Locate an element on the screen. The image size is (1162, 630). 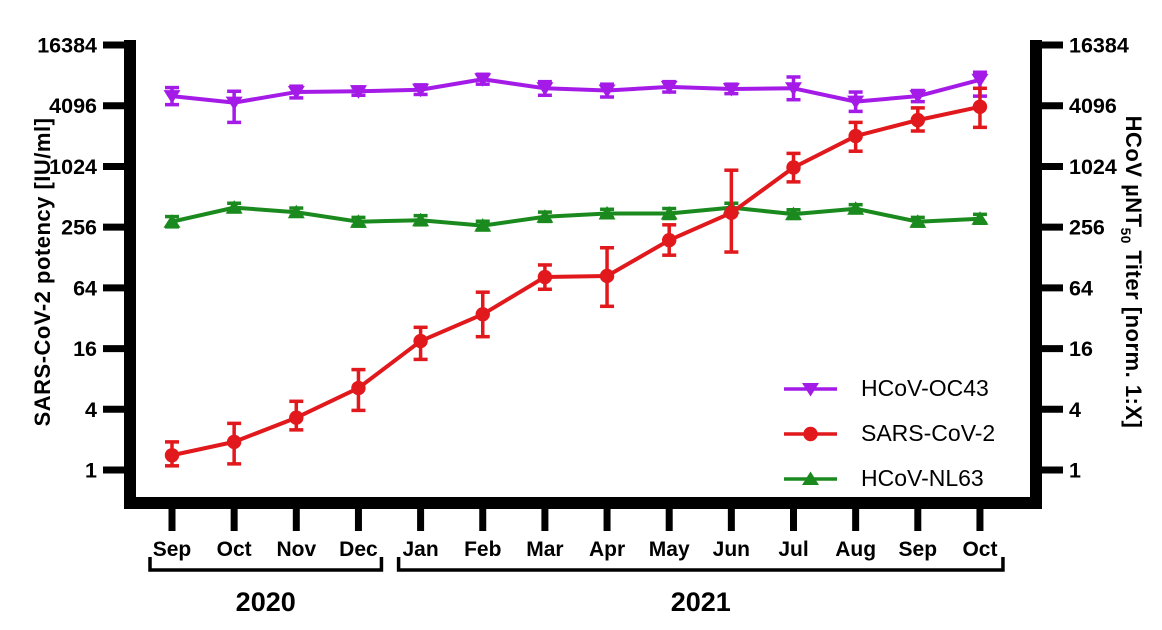
y-tick-label-right: 4 is located at coordinates (1075, 410).